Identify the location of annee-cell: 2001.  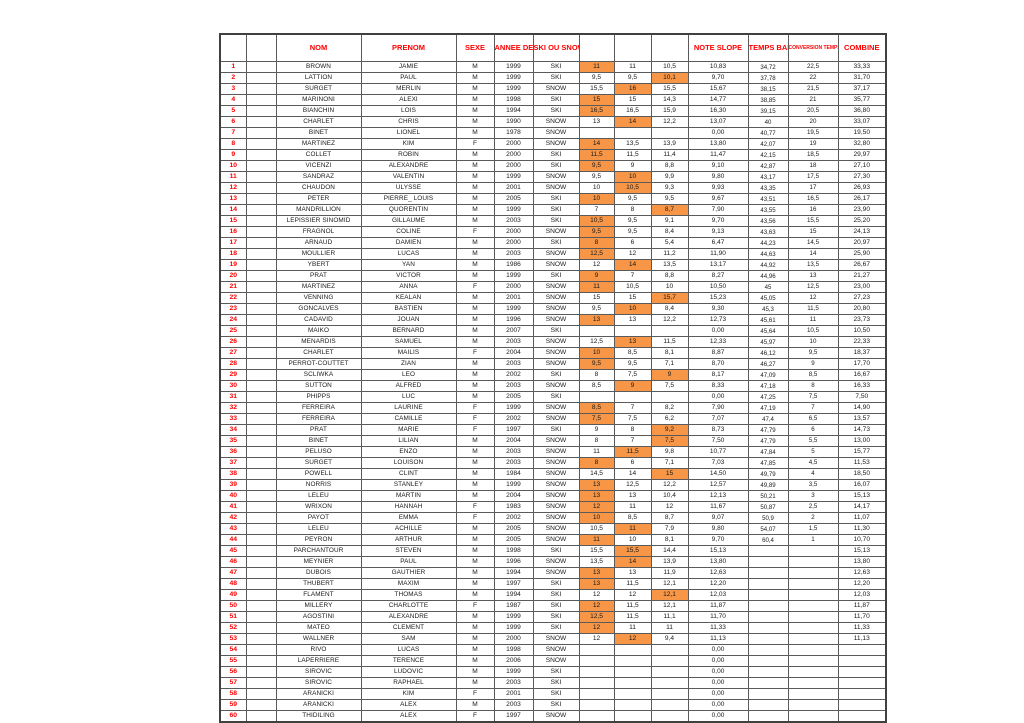
(513, 188).